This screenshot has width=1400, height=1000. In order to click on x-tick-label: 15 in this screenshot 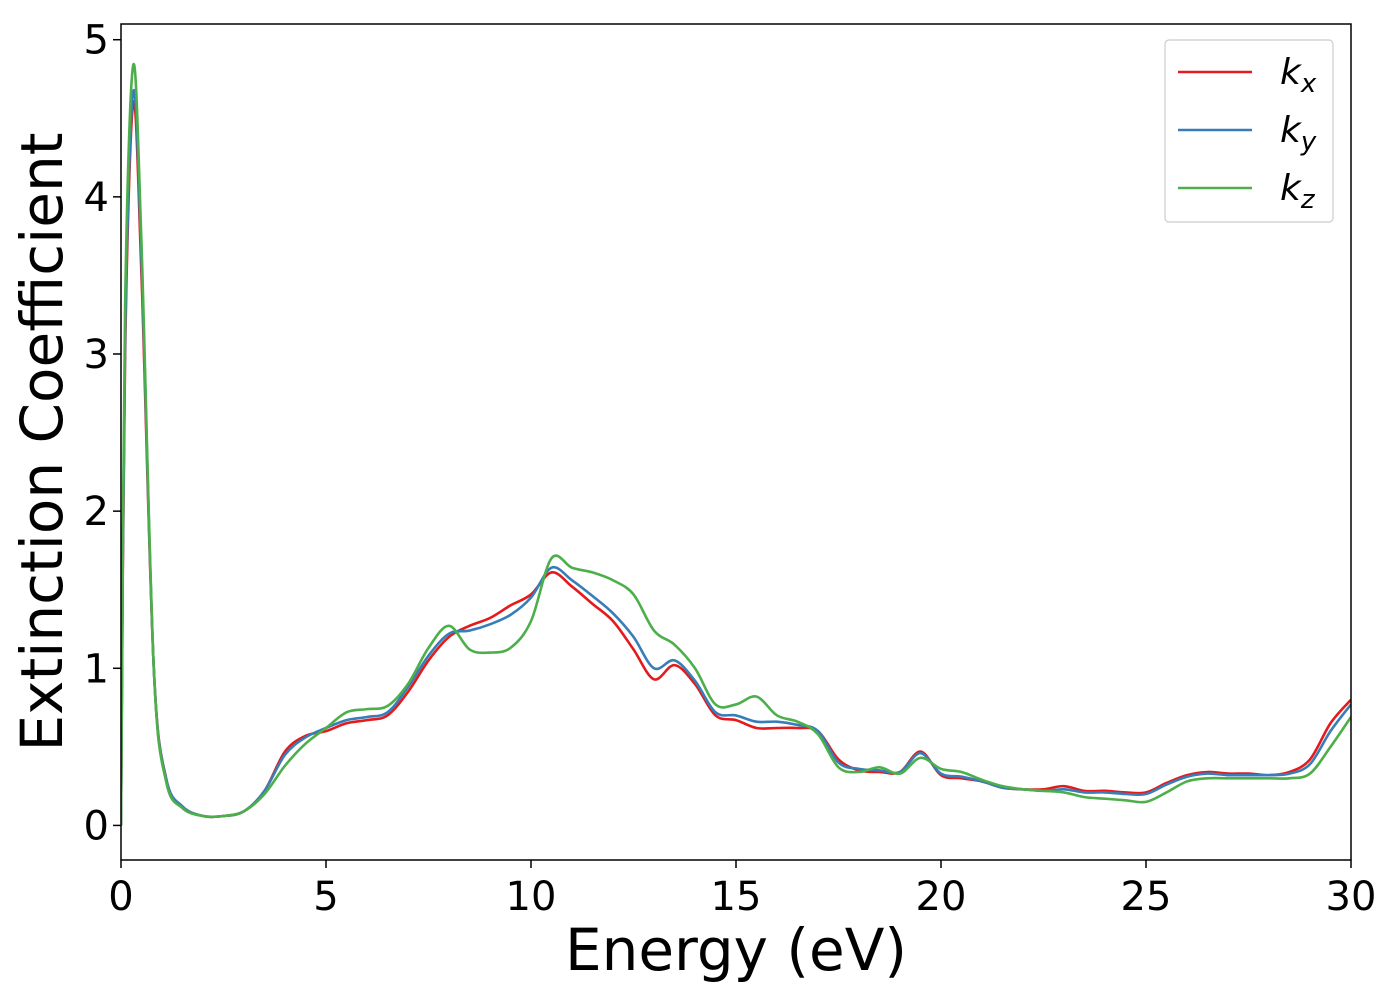, I will do `click(736, 897)`.